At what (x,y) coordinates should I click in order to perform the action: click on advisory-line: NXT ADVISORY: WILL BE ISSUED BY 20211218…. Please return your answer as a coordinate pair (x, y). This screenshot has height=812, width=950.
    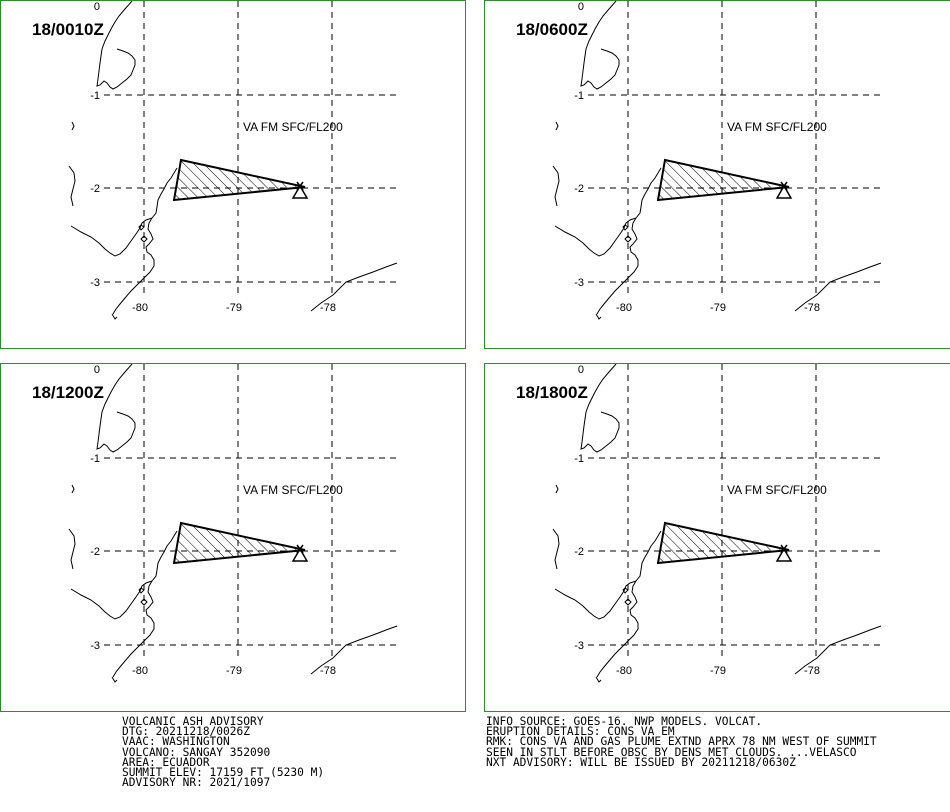
    Looking at the image, I should click on (641, 762).